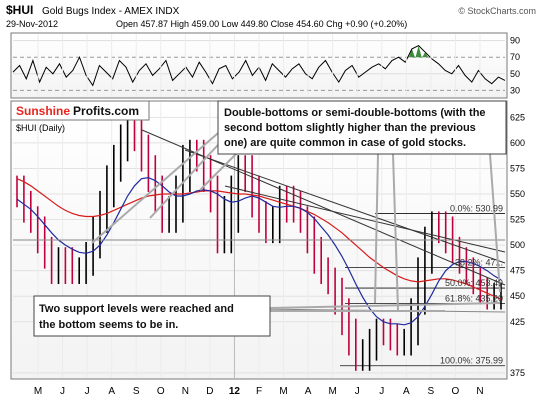 Image resolution: width=542 pixels, height=402 pixels. I want to click on brand-box, so click(80, 110).